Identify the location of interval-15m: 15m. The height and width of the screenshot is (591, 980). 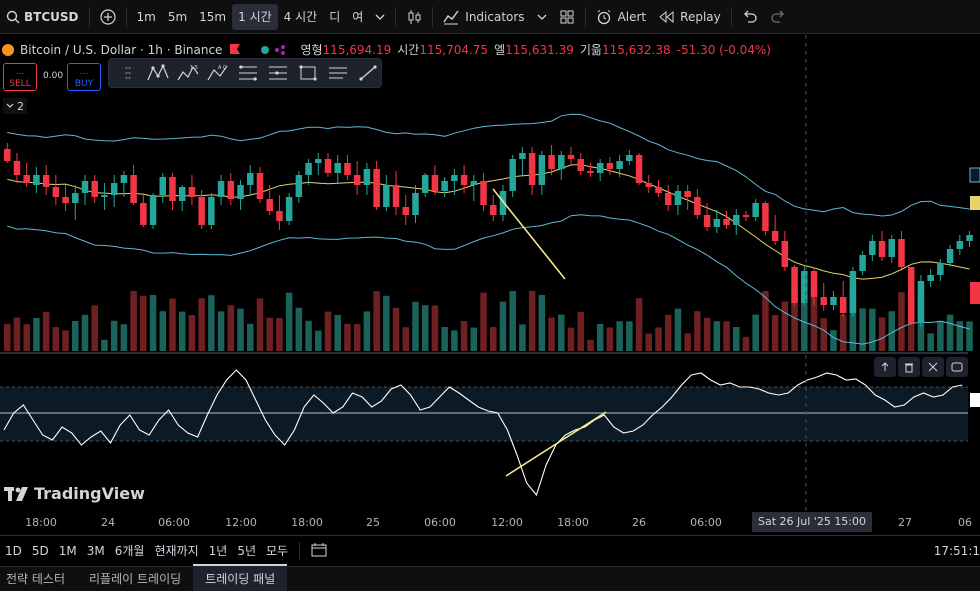
(213, 16).